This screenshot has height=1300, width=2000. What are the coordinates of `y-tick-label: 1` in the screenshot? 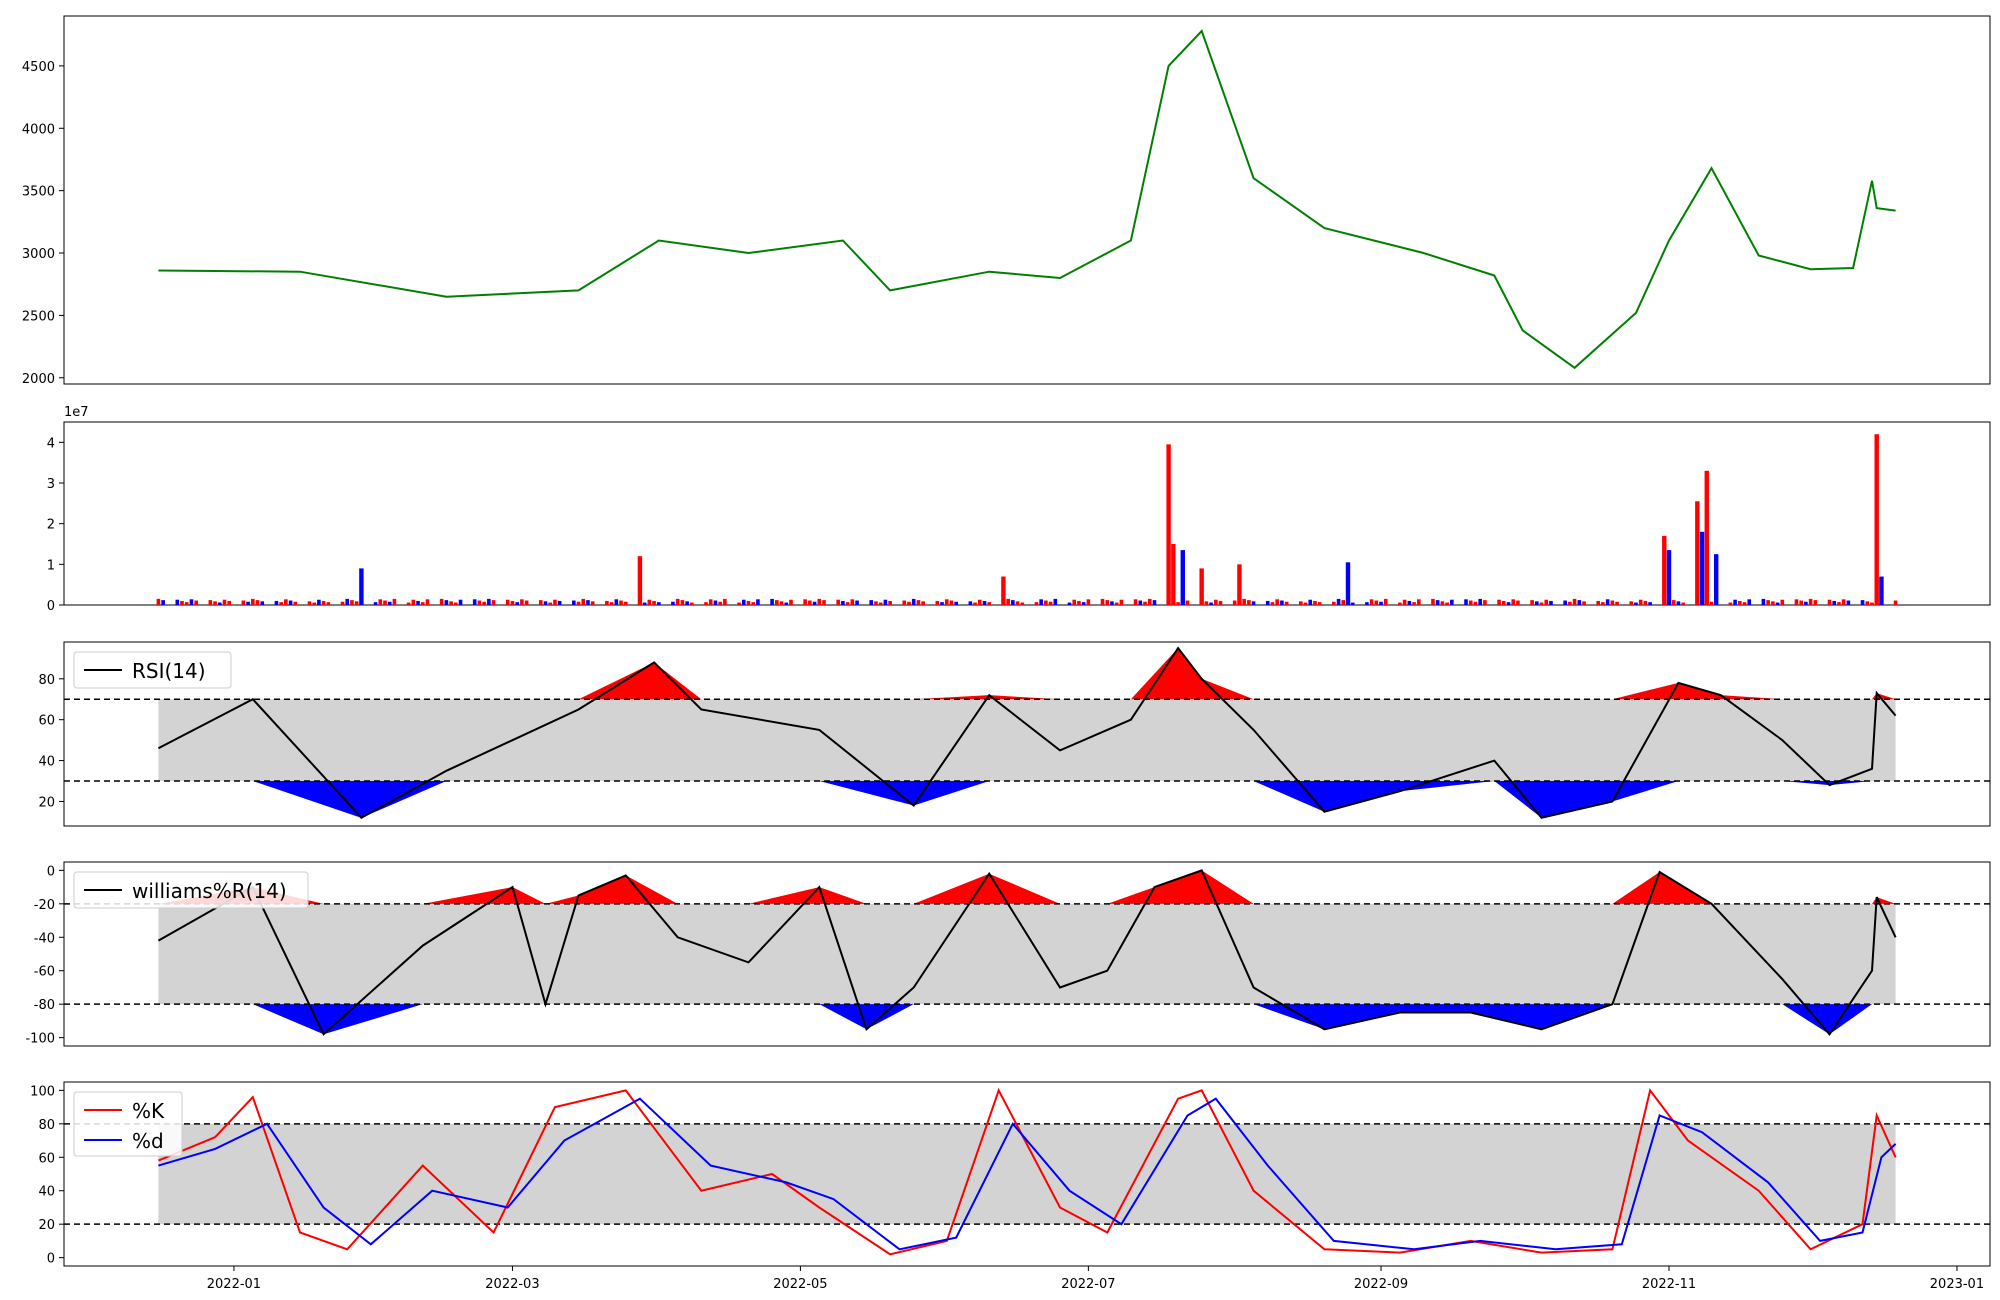 It's located at (51, 565).